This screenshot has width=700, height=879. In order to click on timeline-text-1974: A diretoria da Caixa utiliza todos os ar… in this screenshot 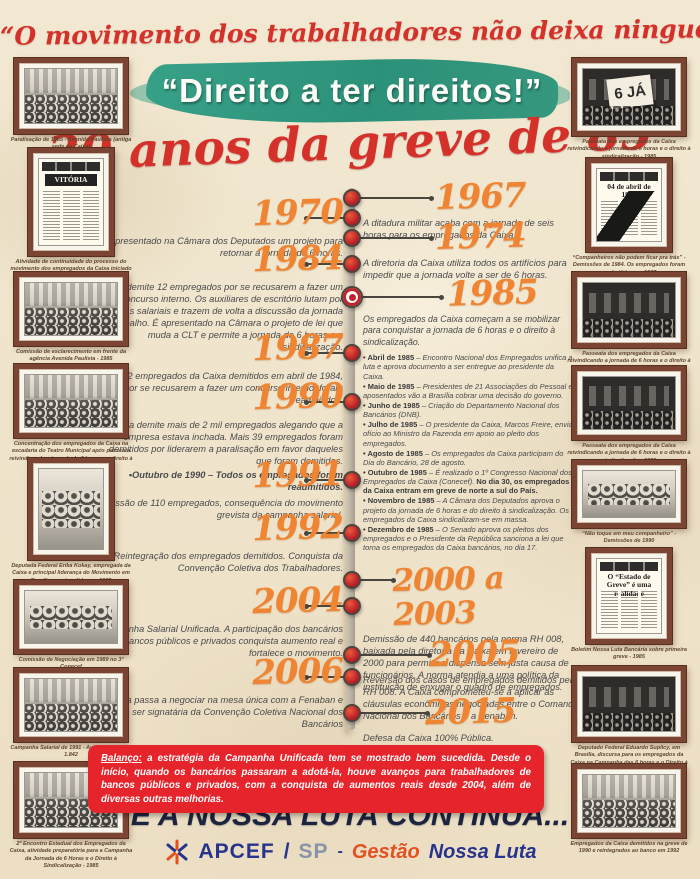, I will do `click(465, 269)`.